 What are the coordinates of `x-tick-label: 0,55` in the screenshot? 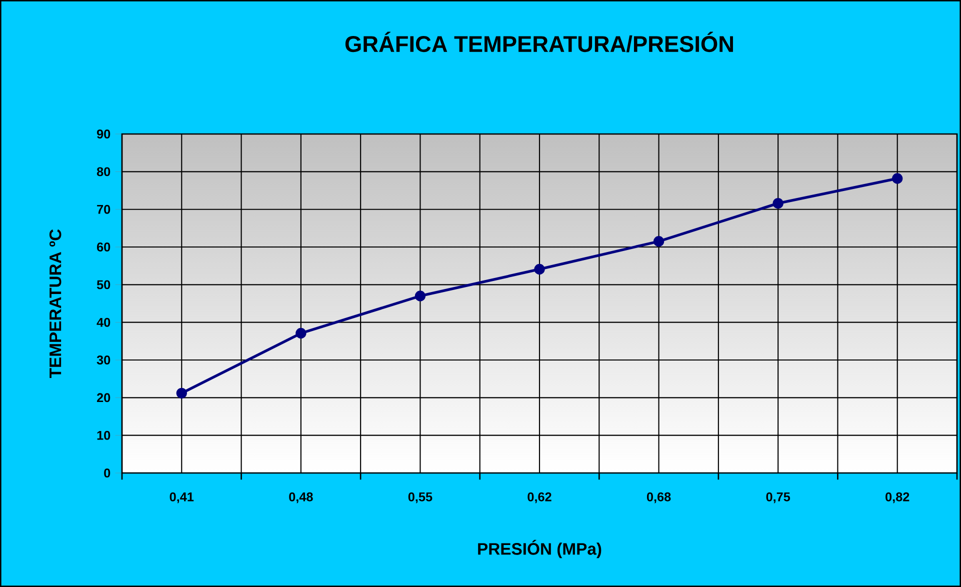 It's located at (420, 498).